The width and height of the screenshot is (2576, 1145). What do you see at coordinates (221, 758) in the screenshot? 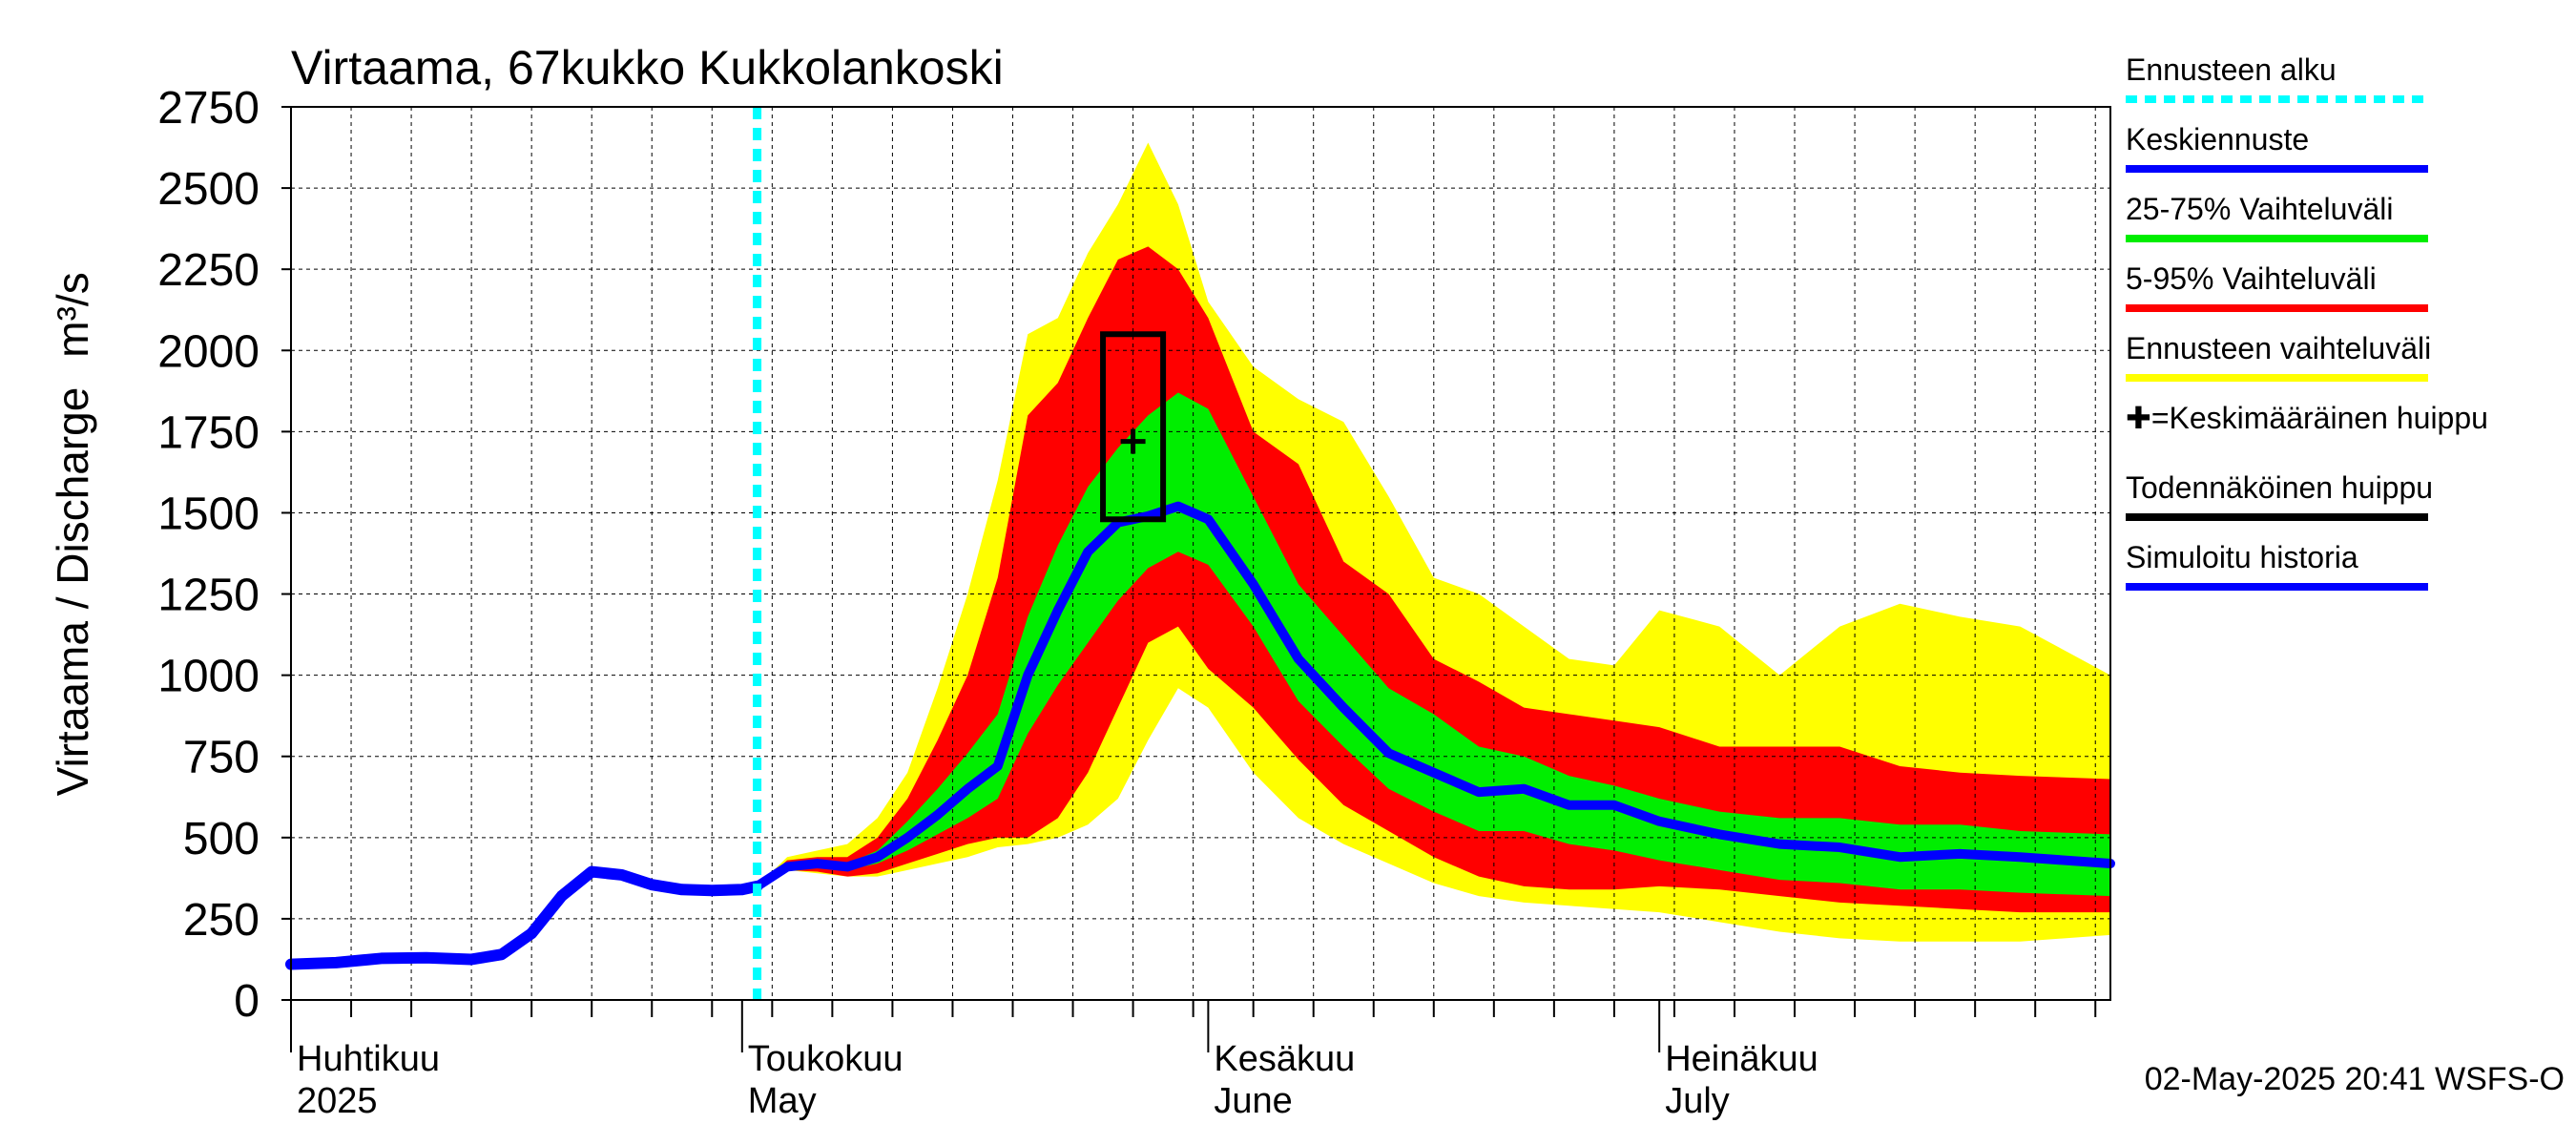
I see `y-tick-label: 750` at bounding box center [221, 758].